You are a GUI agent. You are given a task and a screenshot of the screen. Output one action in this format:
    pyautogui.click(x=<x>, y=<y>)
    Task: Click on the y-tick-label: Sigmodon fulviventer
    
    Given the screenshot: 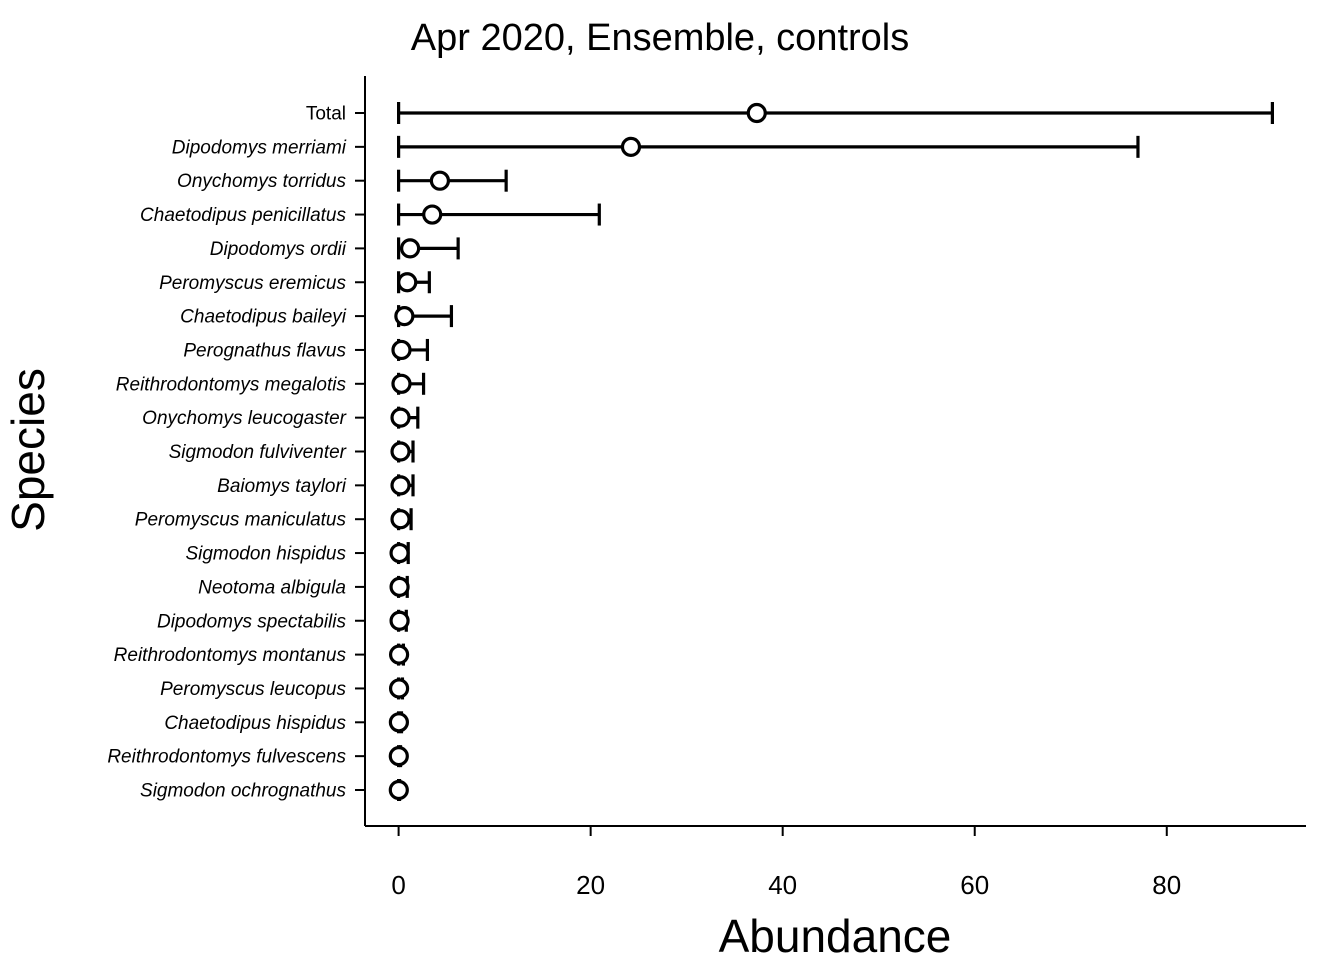 What is the action you would take?
    pyautogui.click(x=258, y=452)
    